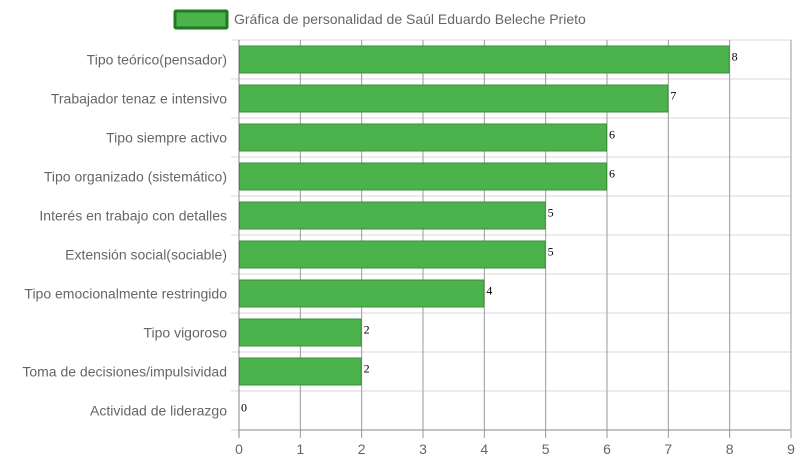  Describe the element at coordinates (135, 177) in the screenshot. I see `category-label: Tipo organizado (sistemático)` at that location.